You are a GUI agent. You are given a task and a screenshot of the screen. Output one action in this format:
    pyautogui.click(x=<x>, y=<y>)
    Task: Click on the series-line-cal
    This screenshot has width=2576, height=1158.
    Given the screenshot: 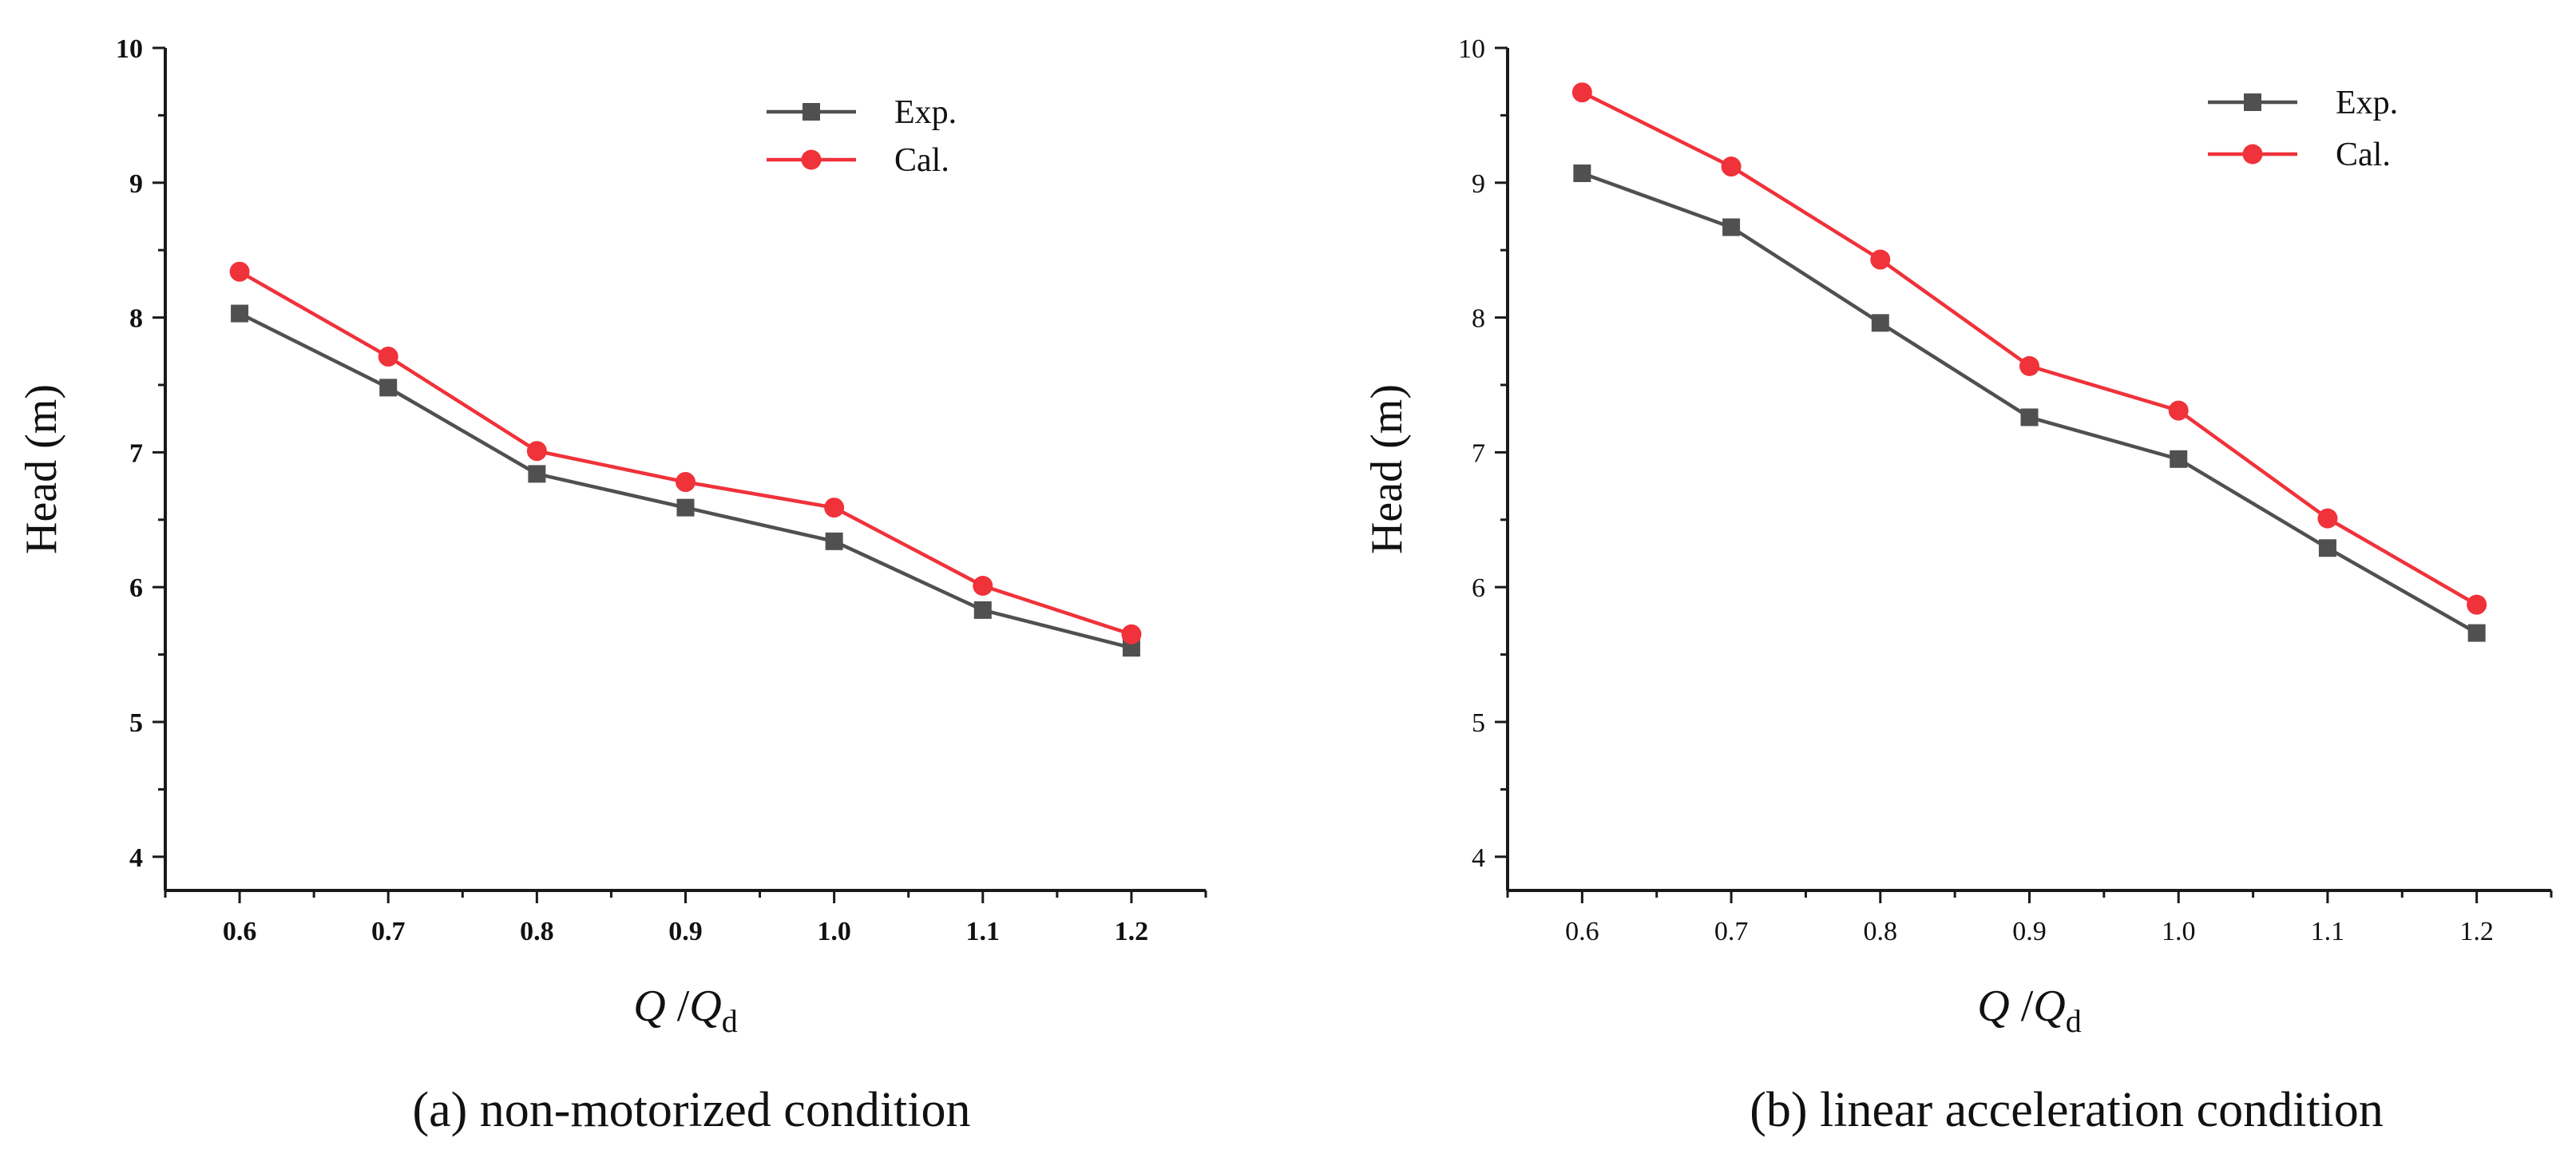 What is the action you would take?
    pyautogui.click(x=685, y=453)
    